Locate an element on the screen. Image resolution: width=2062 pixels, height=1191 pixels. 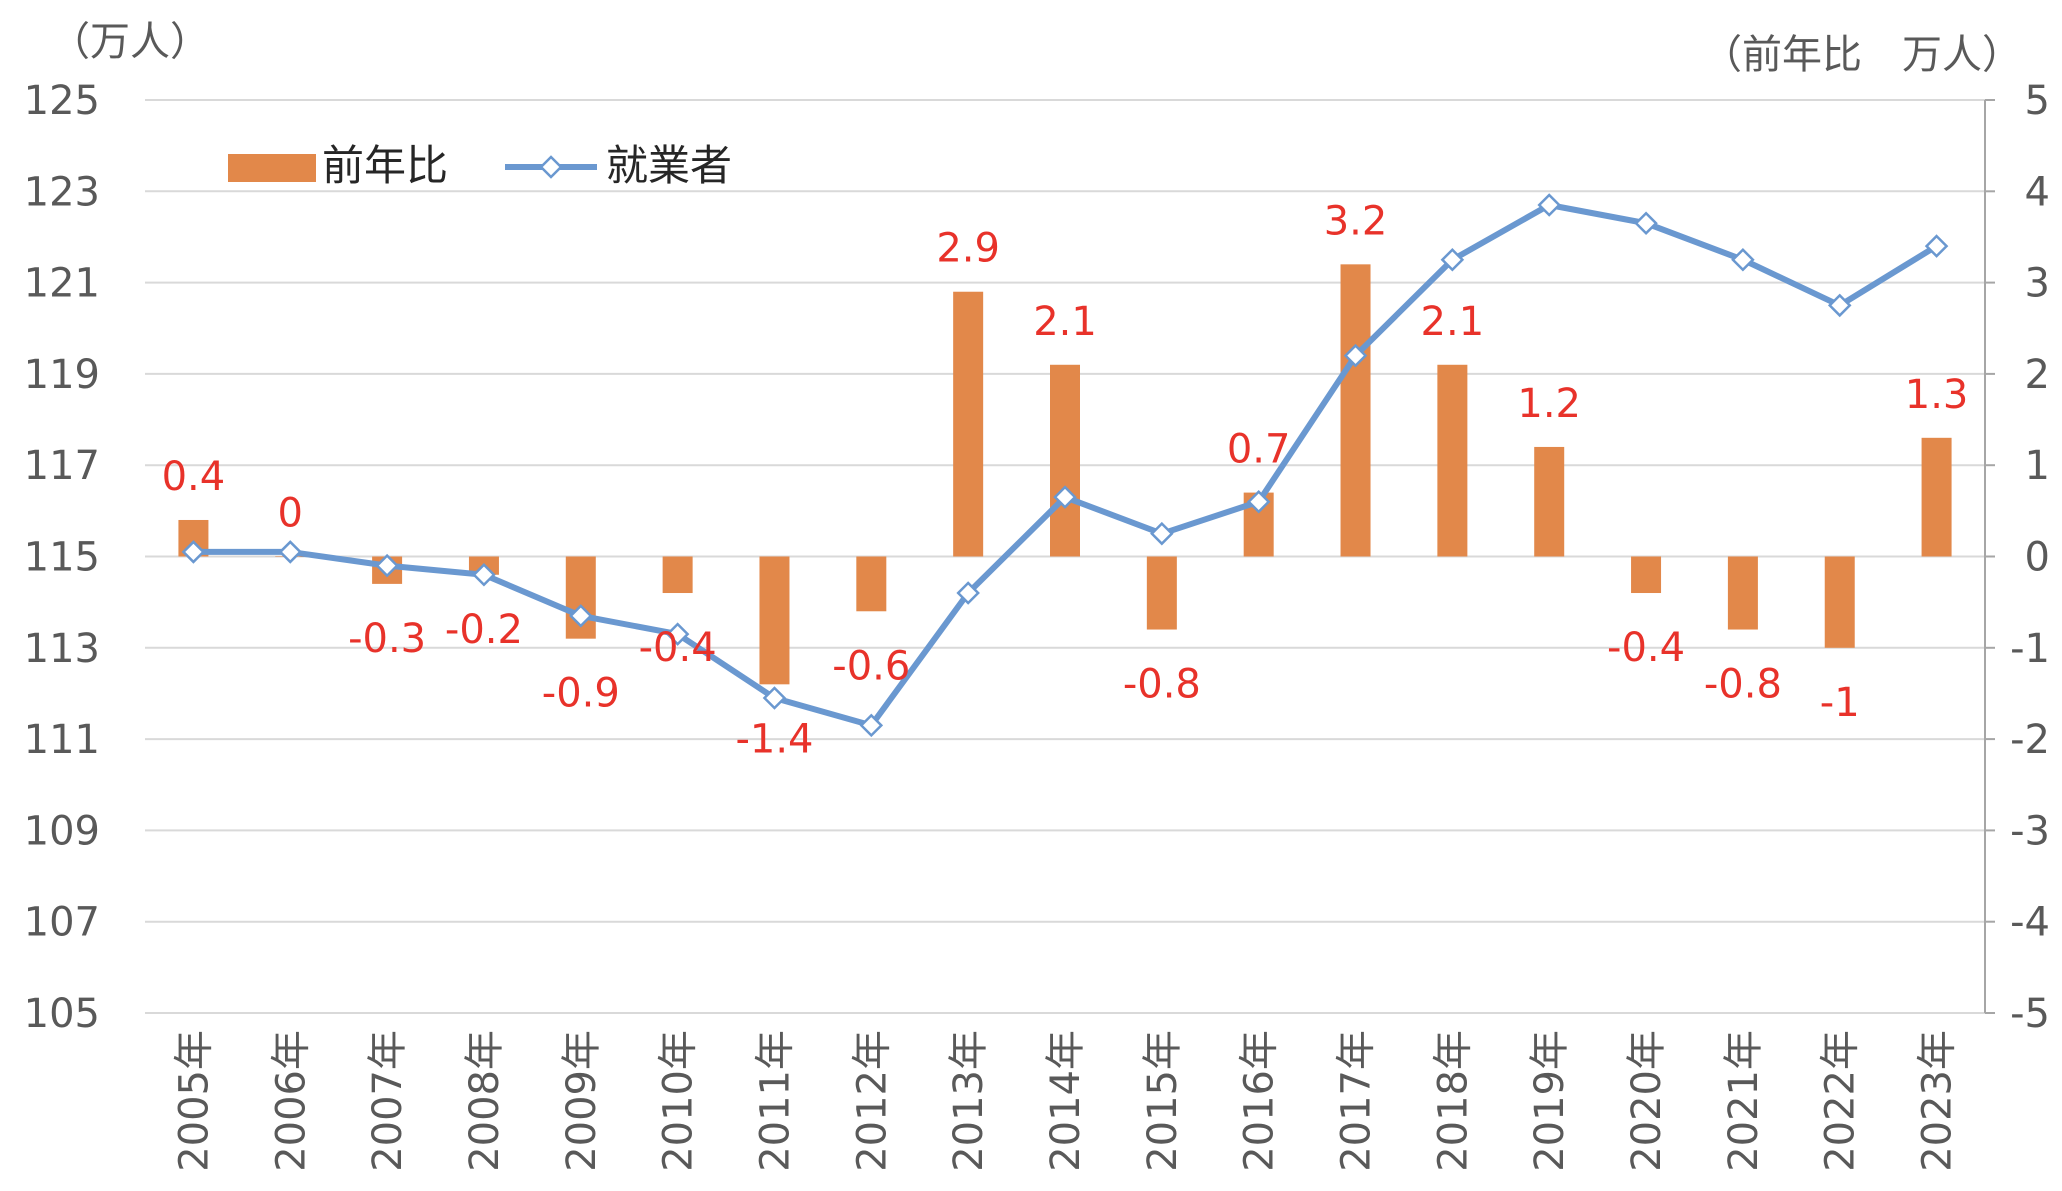
category-label: 2020年 is located at coordinates (1647, 1101).